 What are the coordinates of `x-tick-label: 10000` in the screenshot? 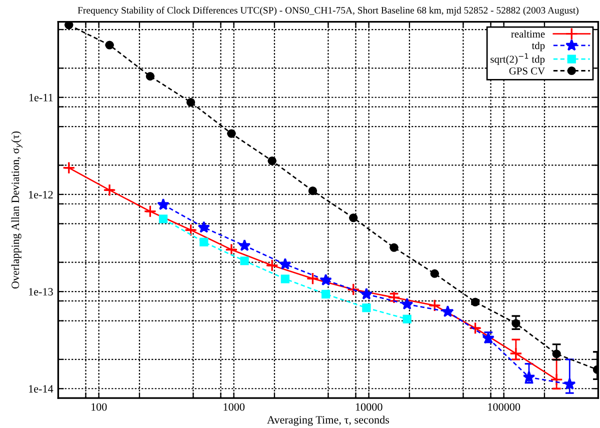 It's located at (369, 407).